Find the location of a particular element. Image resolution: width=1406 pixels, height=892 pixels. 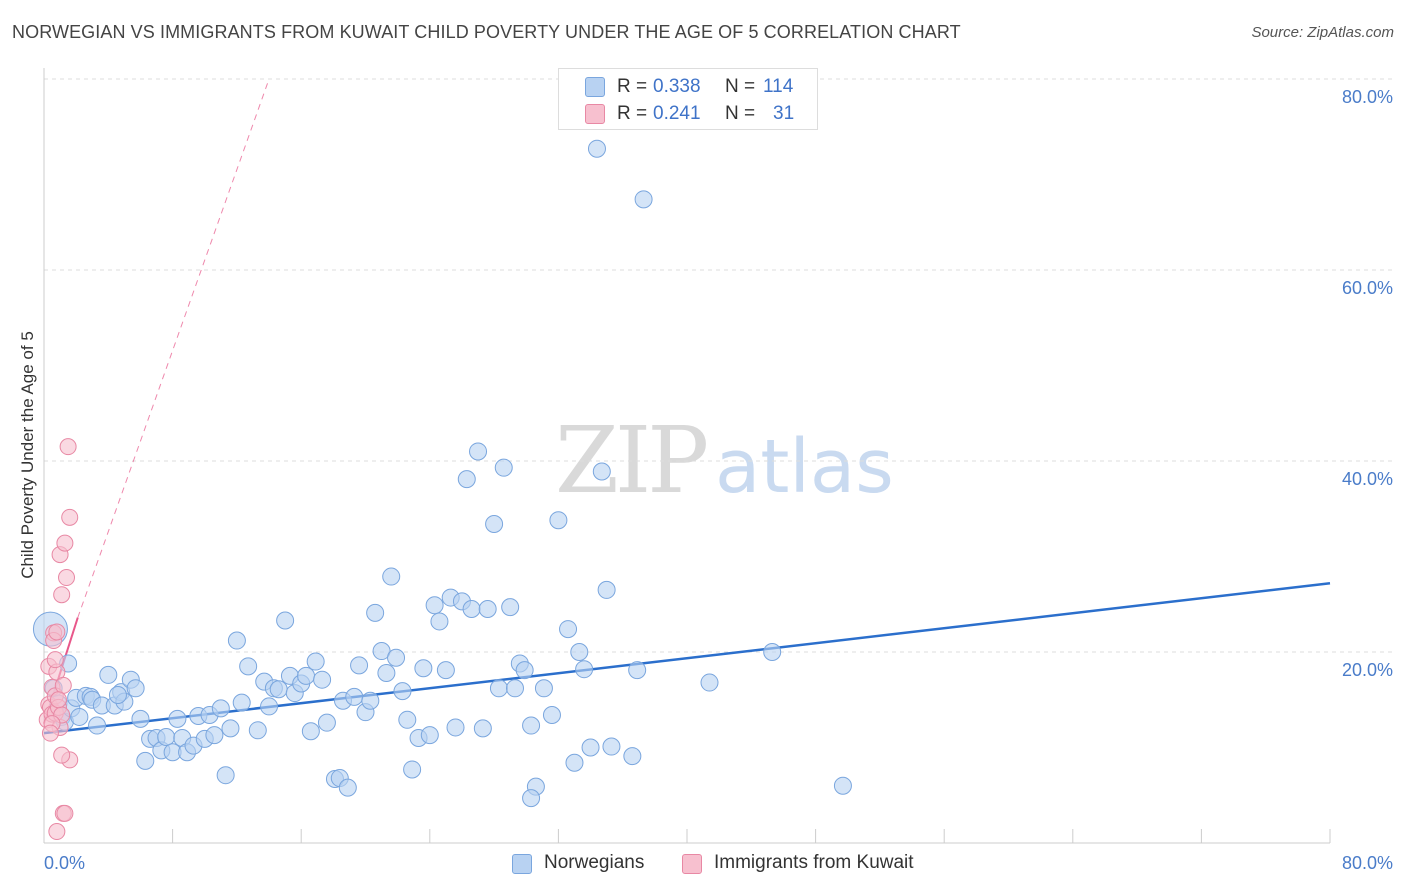

y-tick-label: 20.0% is located at coordinates (1367, 670).